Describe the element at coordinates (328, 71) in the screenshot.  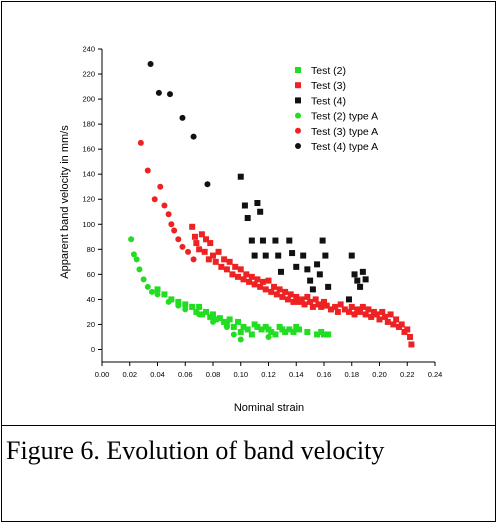
I see `legend-label: Test (2)` at that location.